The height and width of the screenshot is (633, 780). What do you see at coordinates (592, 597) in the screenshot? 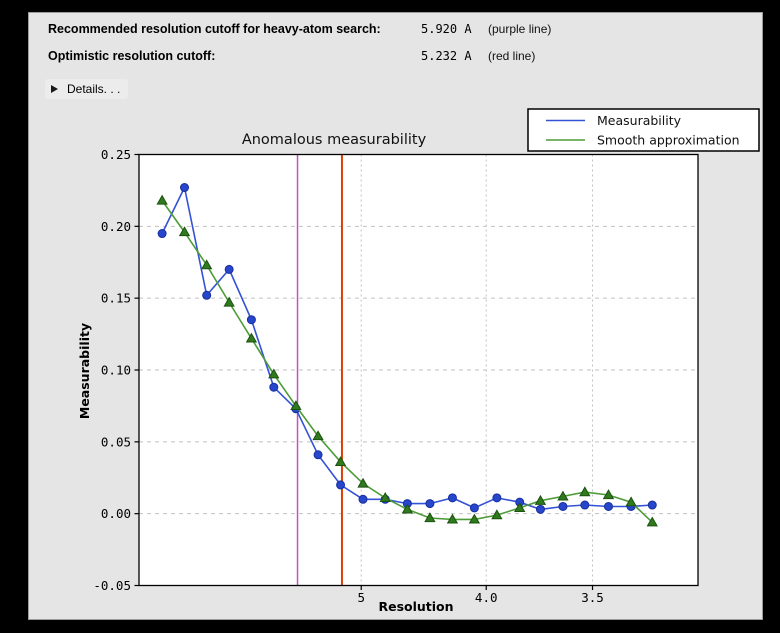
I see `x-tick-label: 3.5` at bounding box center [592, 597].